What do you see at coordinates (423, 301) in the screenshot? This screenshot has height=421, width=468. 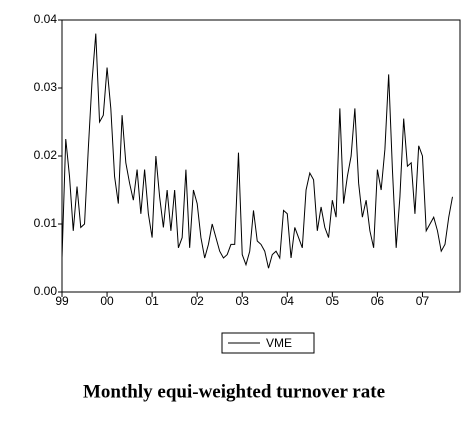 I see `x-tick-label: 07` at bounding box center [423, 301].